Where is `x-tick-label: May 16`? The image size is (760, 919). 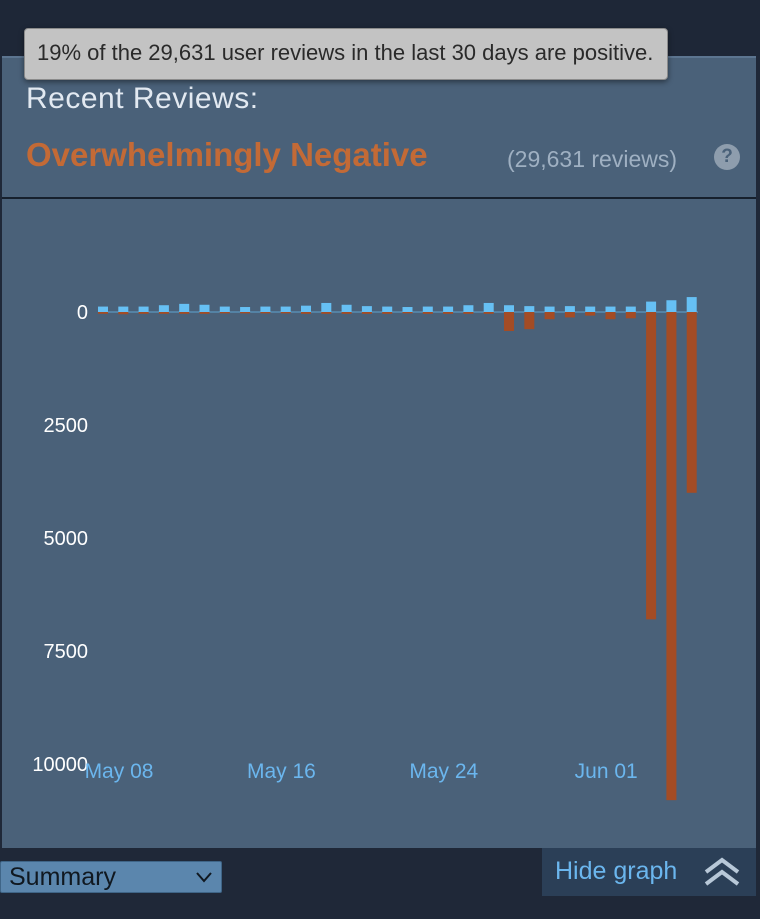
x-tick-label: May 16 is located at coordinates (281, 771).